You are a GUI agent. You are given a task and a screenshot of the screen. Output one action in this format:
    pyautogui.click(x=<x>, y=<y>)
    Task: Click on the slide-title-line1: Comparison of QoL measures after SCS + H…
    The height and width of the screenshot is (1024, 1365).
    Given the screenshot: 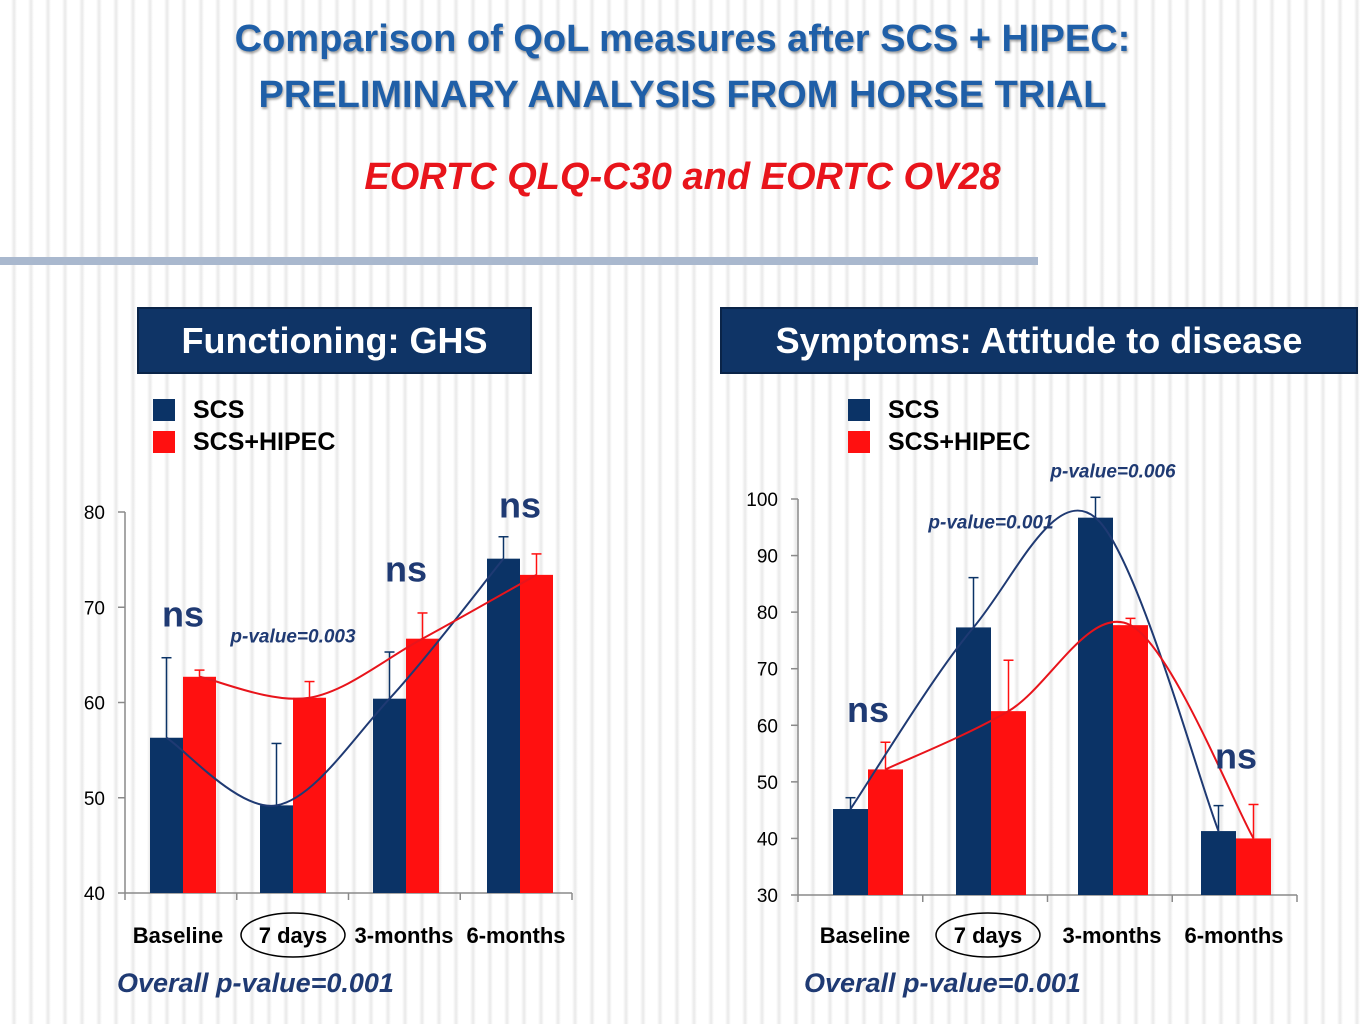 What is the action you would take?
    pyautogui.click(x=682, y=39)
    